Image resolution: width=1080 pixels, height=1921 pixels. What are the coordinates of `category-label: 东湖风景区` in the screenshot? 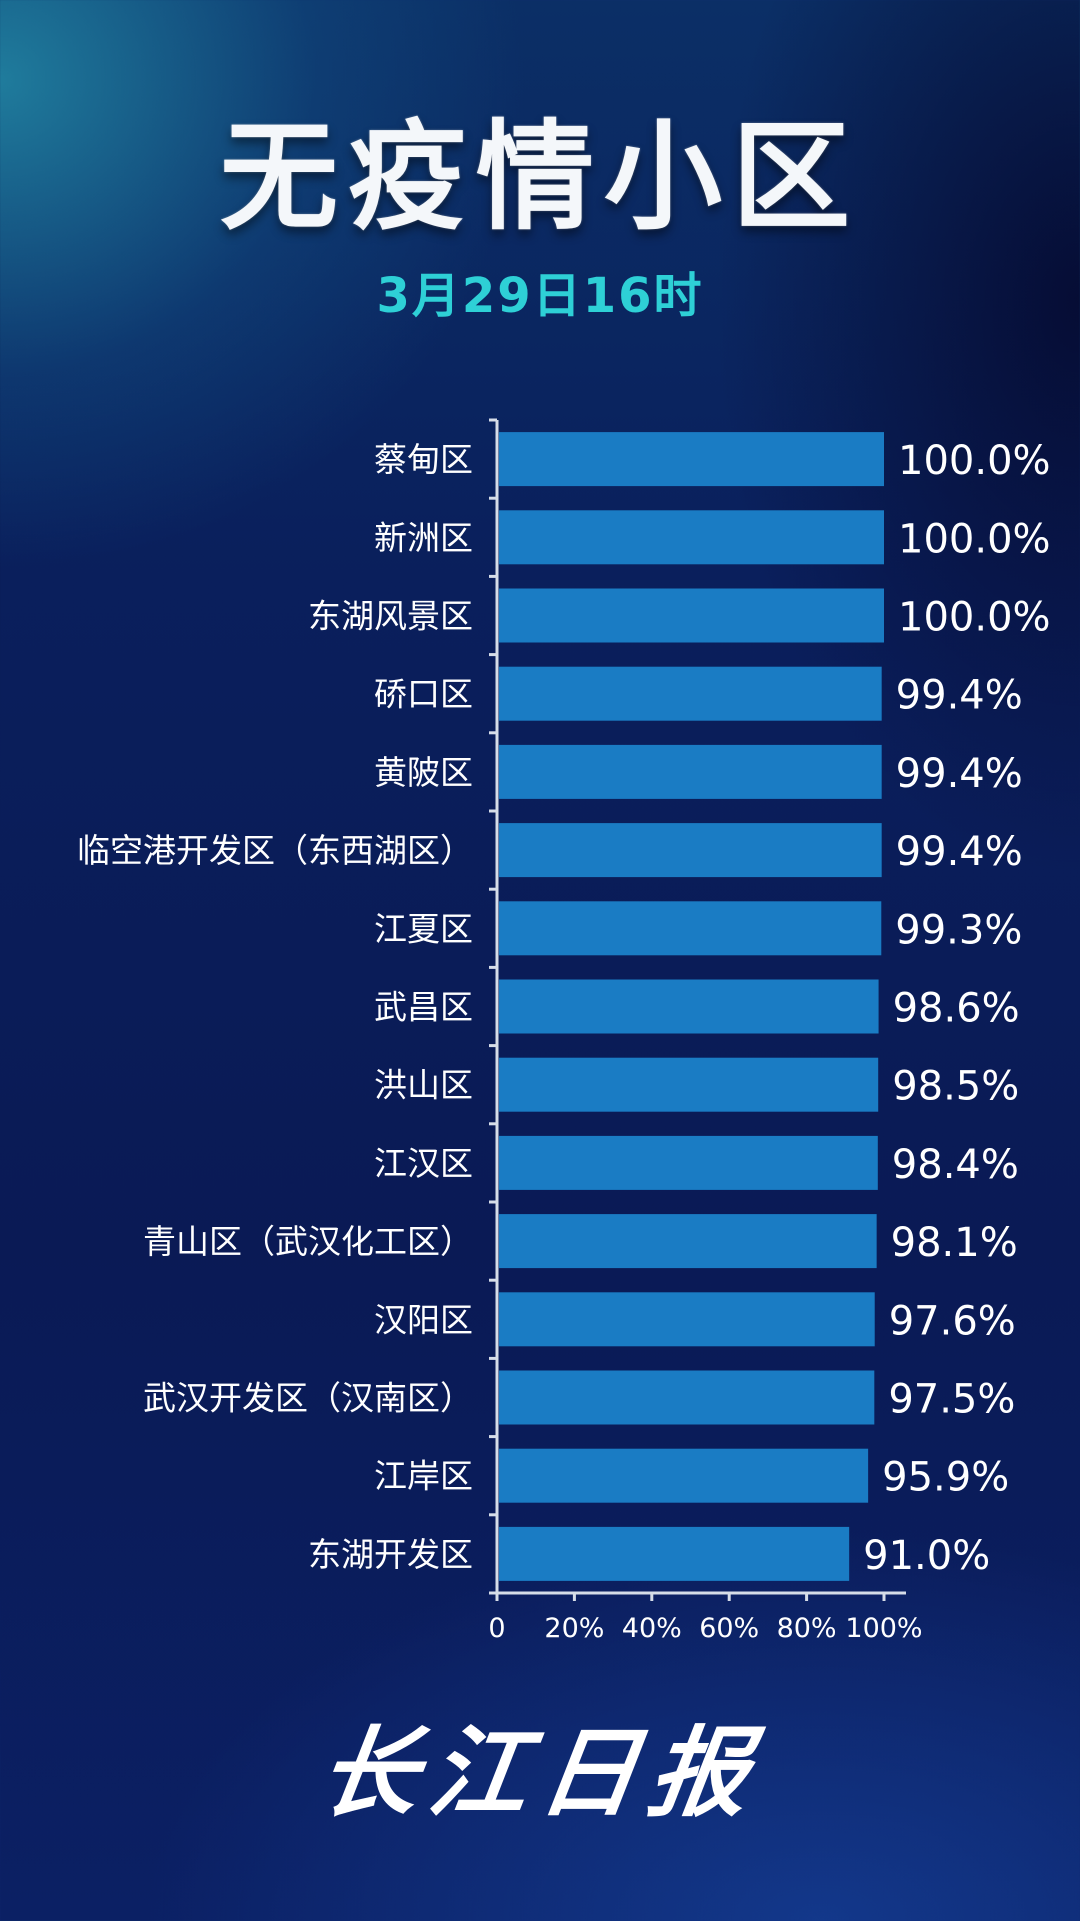 It's located at (390, 616).